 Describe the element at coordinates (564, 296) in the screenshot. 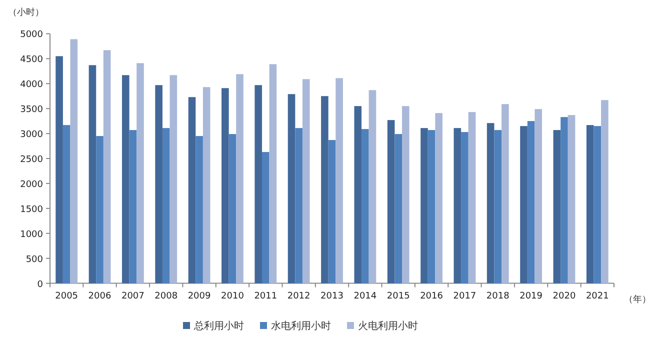

I see `x-tick-label: 2020` at that location.